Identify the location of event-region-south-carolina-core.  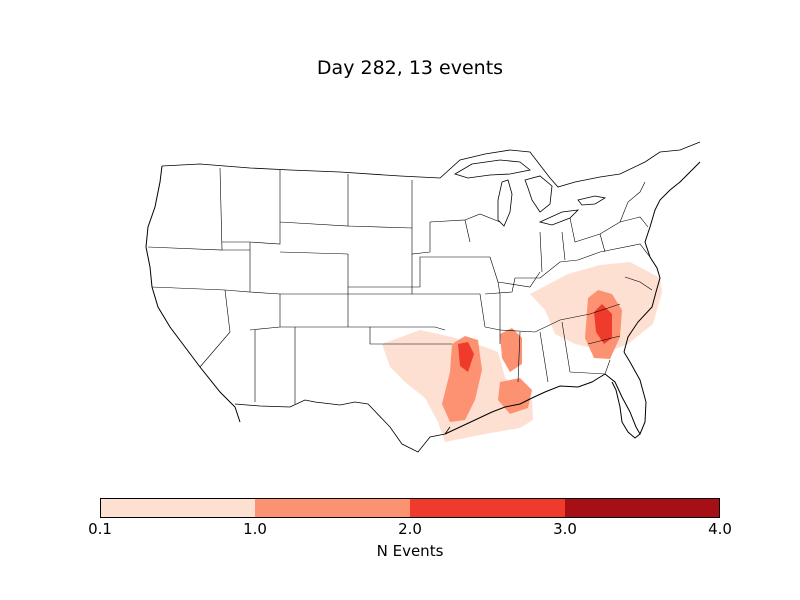
(603, 324).